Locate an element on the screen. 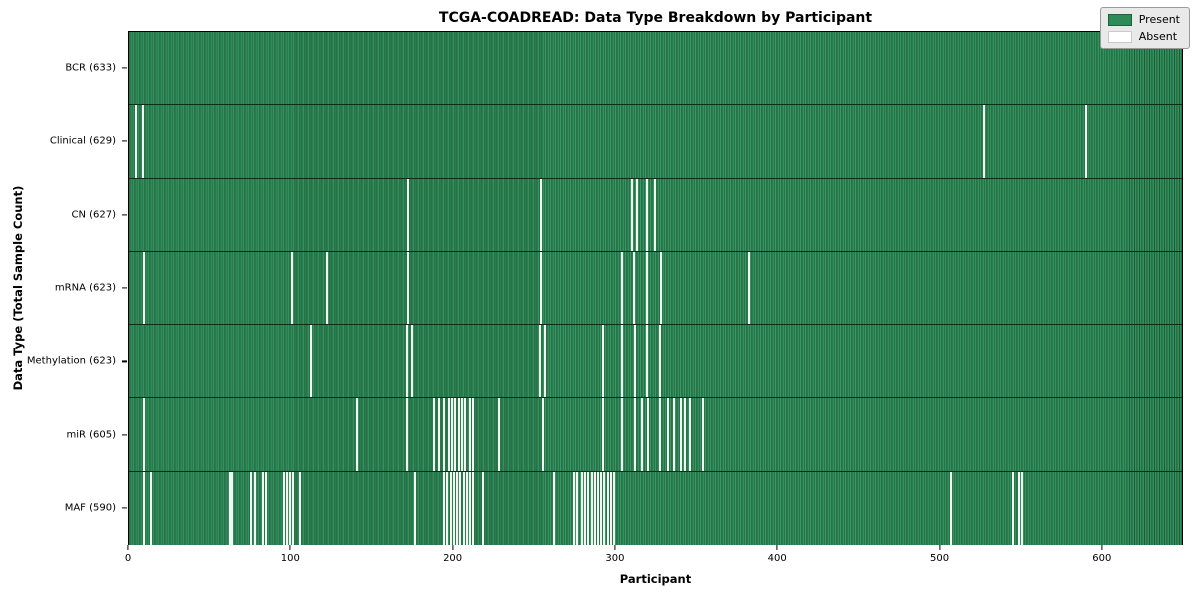  y-tick-label-cn: CN (627) is located at coordinates (93, 215).